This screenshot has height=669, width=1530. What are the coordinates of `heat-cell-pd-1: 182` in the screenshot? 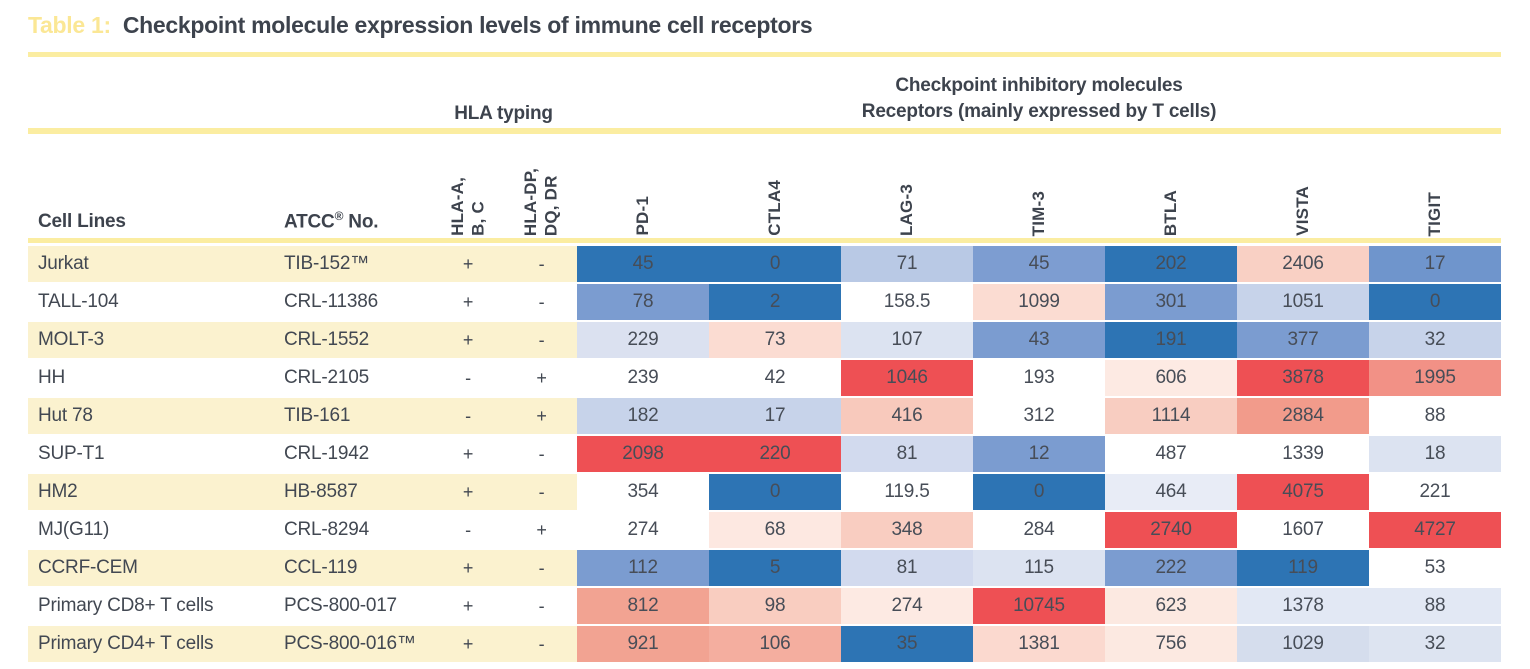 It's located at (643, 417).